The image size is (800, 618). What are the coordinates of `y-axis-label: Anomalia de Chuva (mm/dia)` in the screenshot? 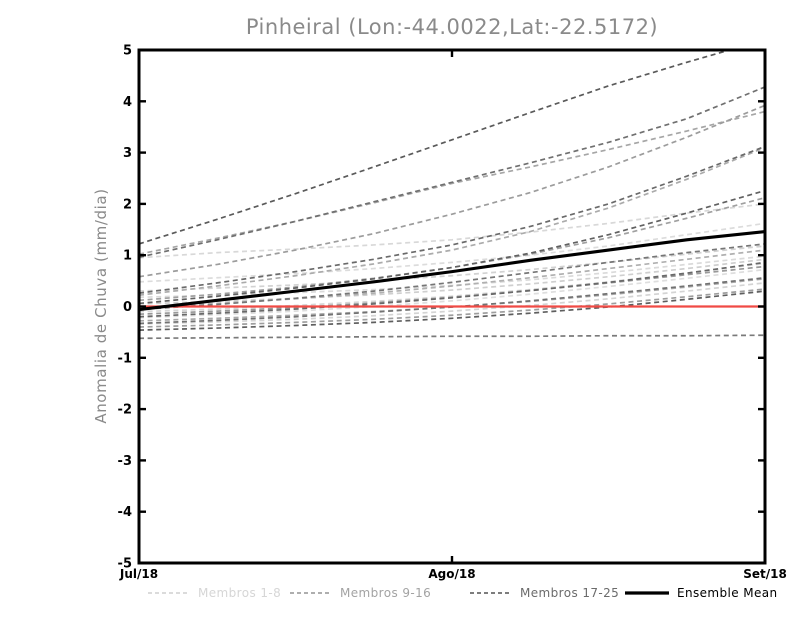 It's located at (101, 305).